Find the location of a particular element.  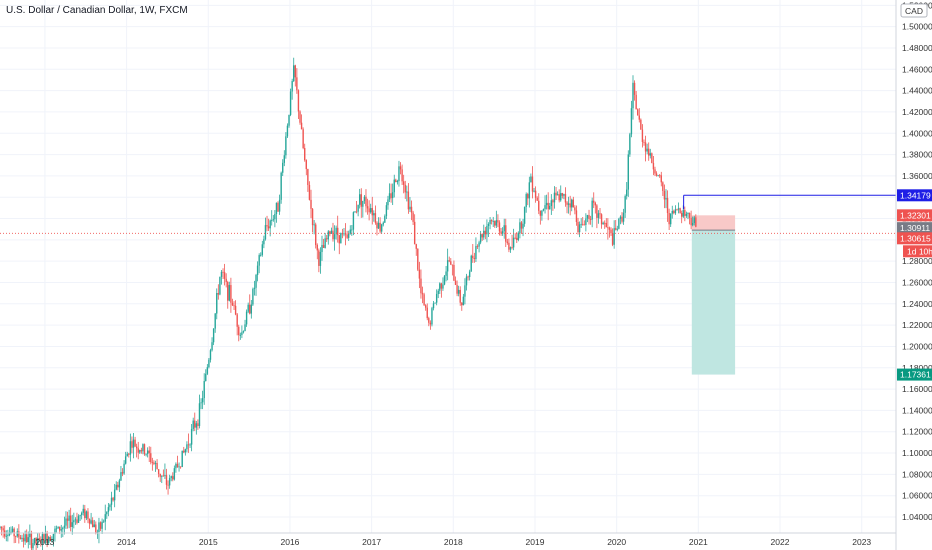

currency-badge: CAD is located at coordinates (914, 11).